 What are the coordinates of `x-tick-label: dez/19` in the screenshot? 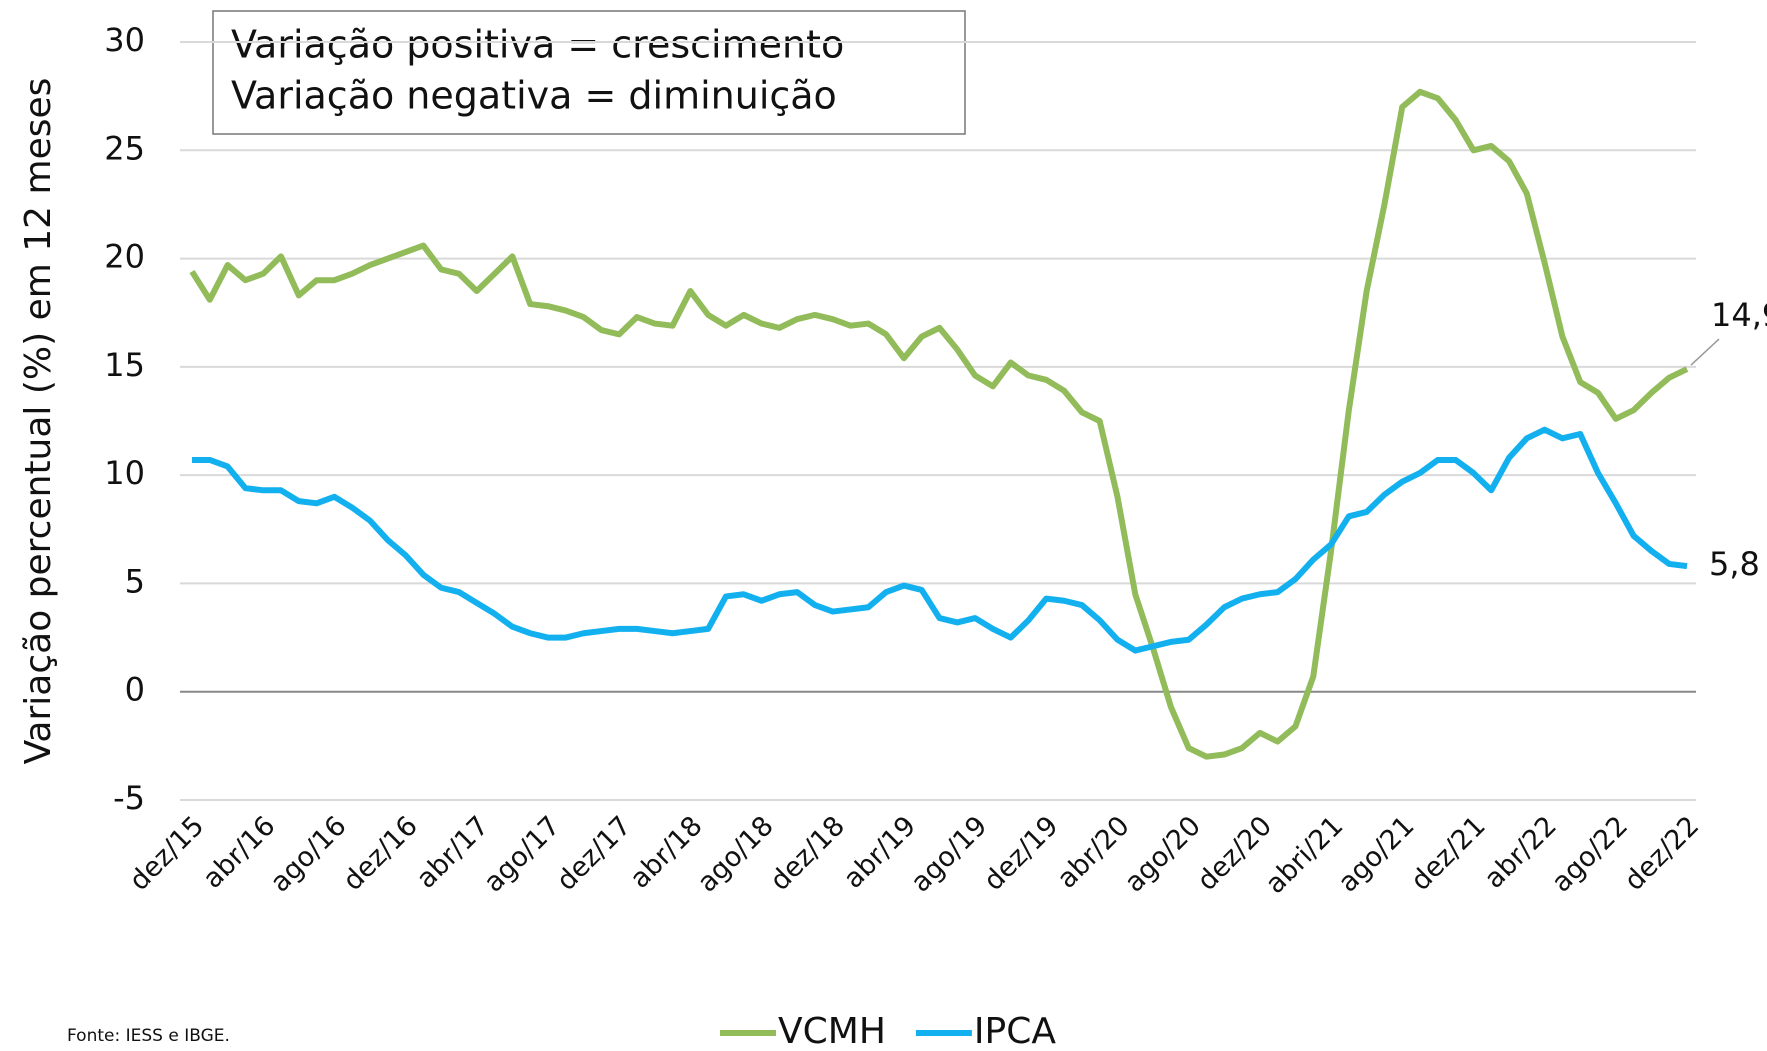 It's located at (1021, 853).